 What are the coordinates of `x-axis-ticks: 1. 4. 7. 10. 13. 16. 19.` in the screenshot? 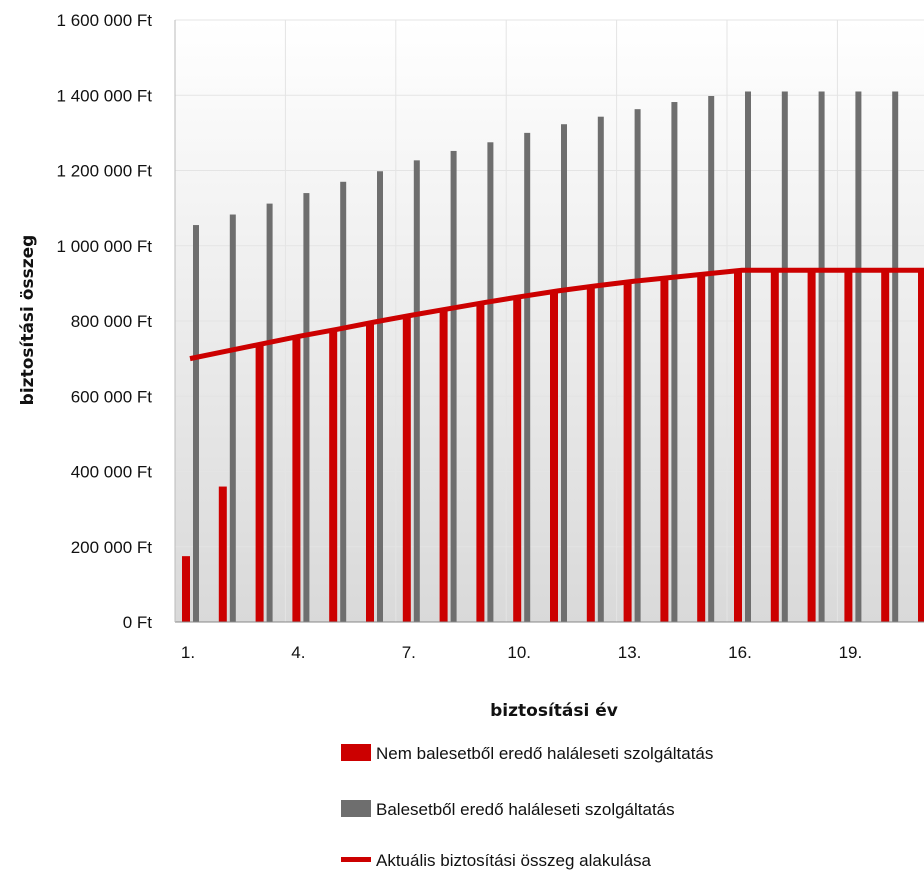 It's located at (521, 652).